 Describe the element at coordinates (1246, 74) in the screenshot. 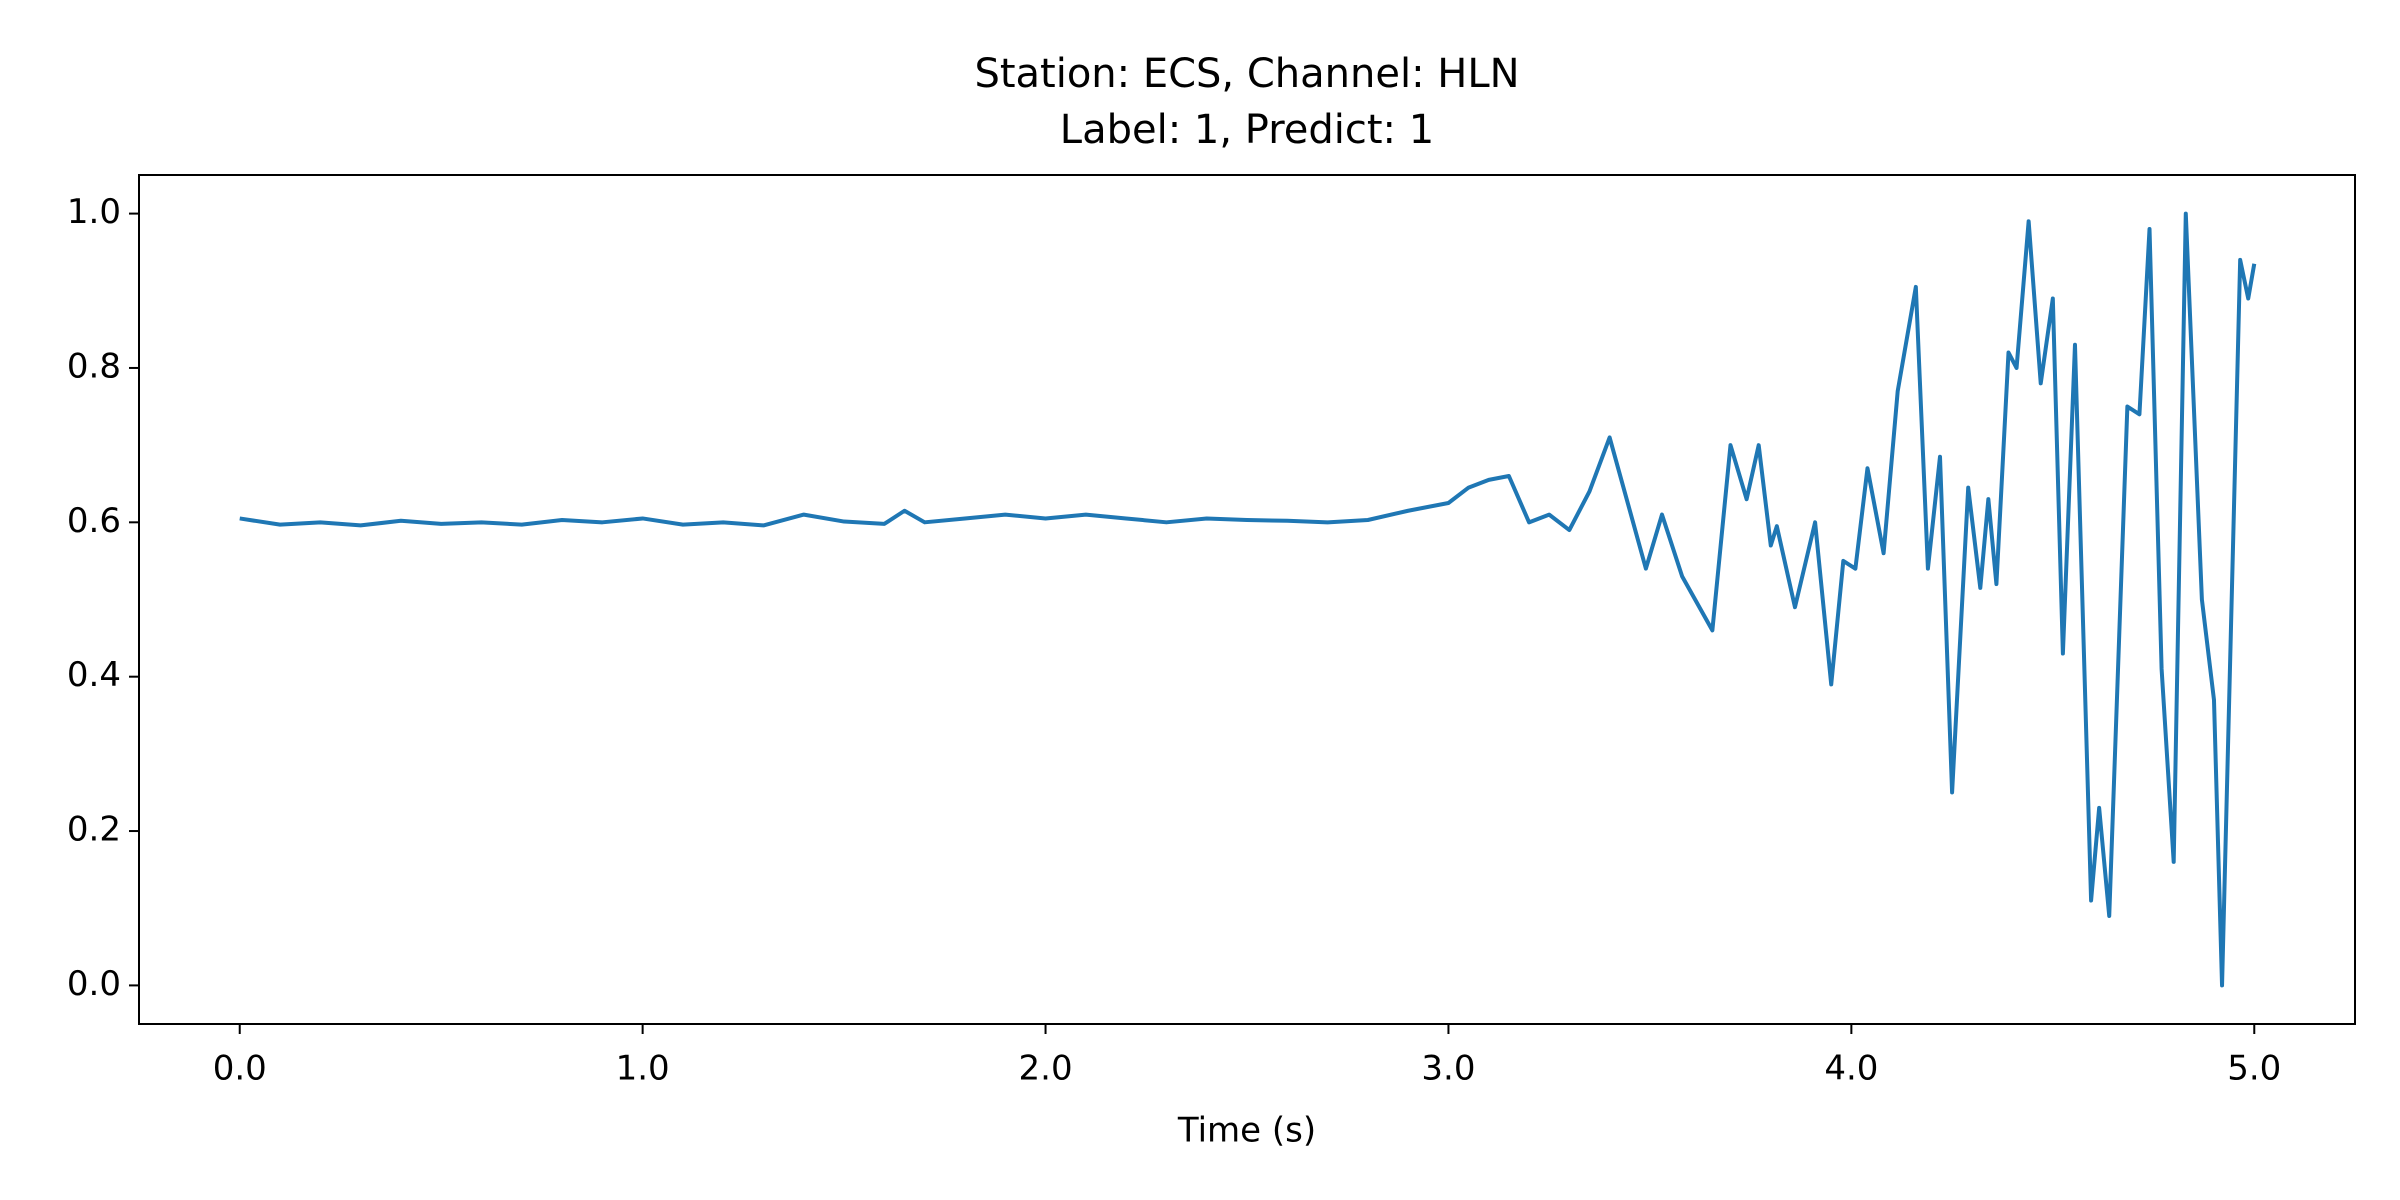

I see `chart-title: Station: ECS, Channel: HLN` at that location.